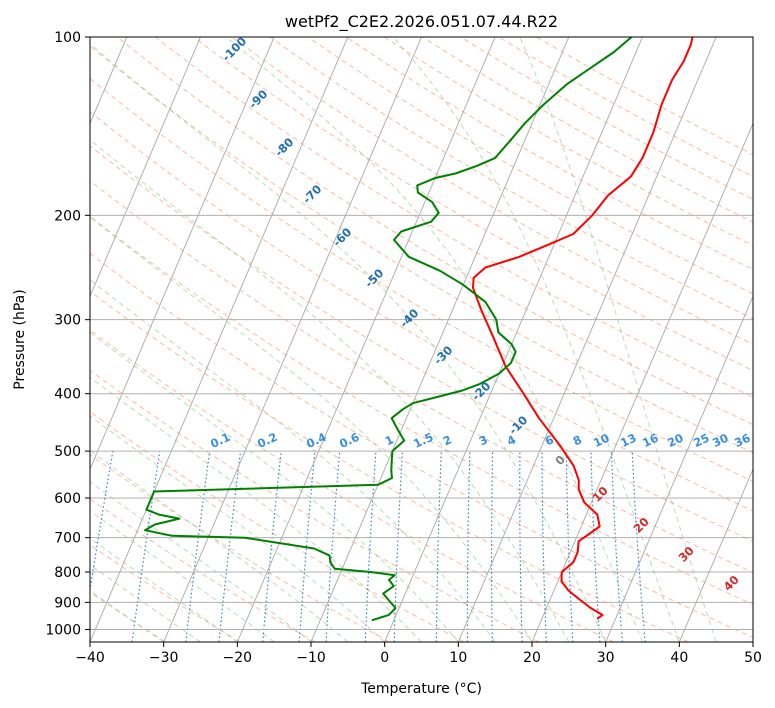 The height and width of the screenshot is (708, 775). I want to click on x-axis-ticks: −40 −30 −20 −10 0 10 20 30 40 50, so click(418, 654).